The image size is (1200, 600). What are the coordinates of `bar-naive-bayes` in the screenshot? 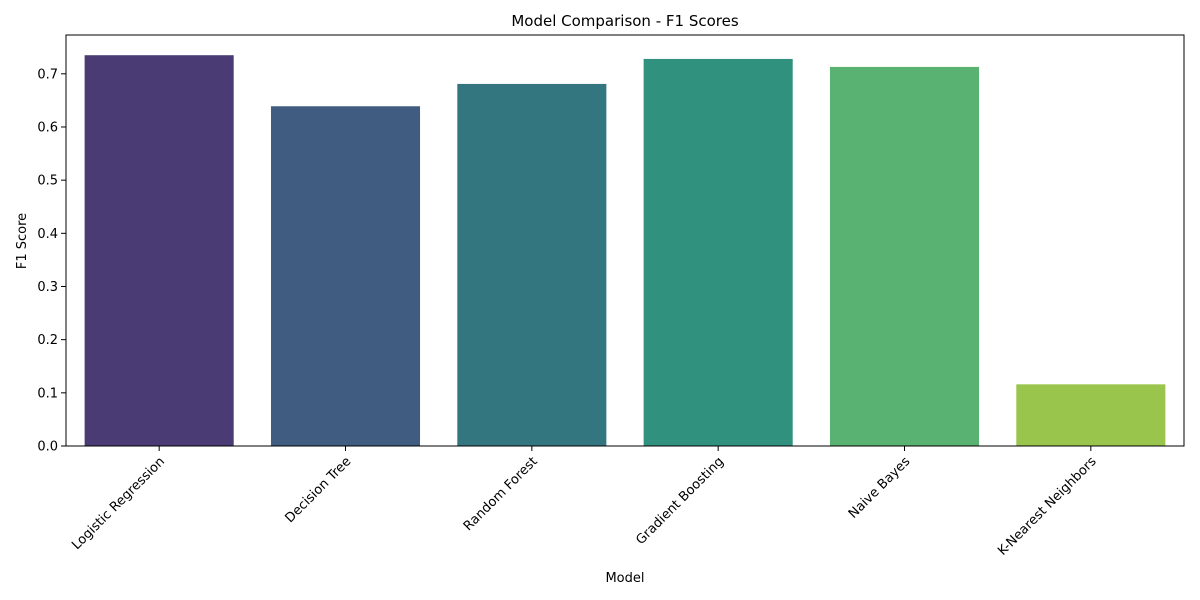 It's located at (904, 256).